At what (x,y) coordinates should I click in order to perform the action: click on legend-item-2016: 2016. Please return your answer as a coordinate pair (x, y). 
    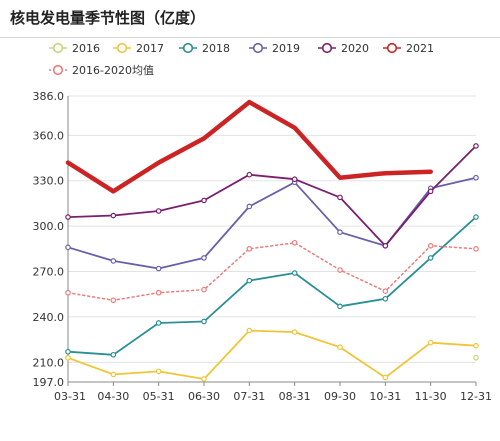
    Looking at the image, I should click on (74, 48).